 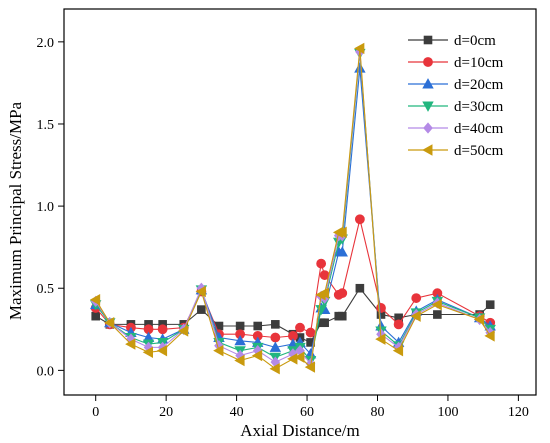 What do you see at coordinates (46, 289) in the screenshot?
I see `y-tick-label: 0.5` at bounding box center [46, 289].